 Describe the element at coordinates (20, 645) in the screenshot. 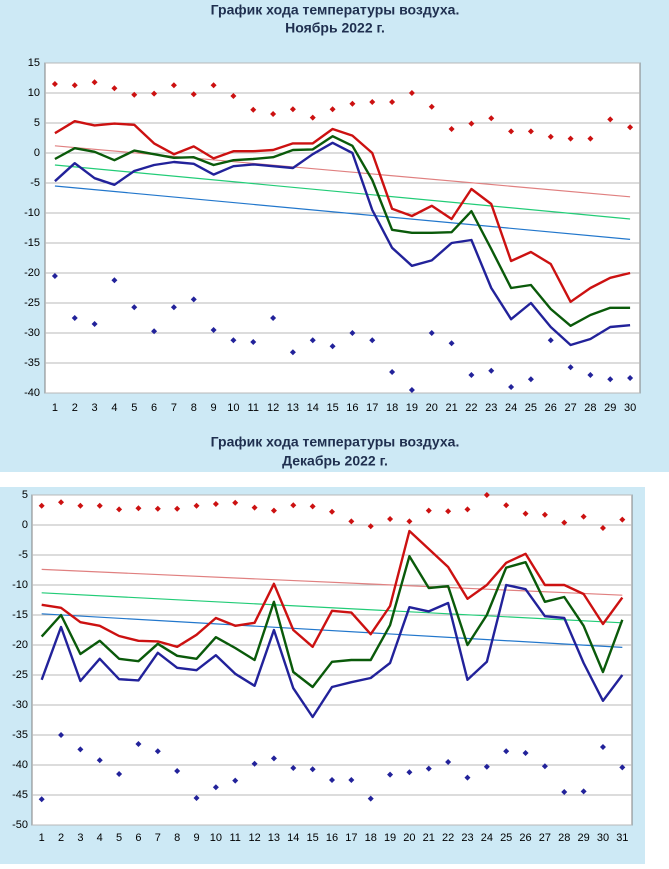

I see `y-tick-label: -20` at that location.